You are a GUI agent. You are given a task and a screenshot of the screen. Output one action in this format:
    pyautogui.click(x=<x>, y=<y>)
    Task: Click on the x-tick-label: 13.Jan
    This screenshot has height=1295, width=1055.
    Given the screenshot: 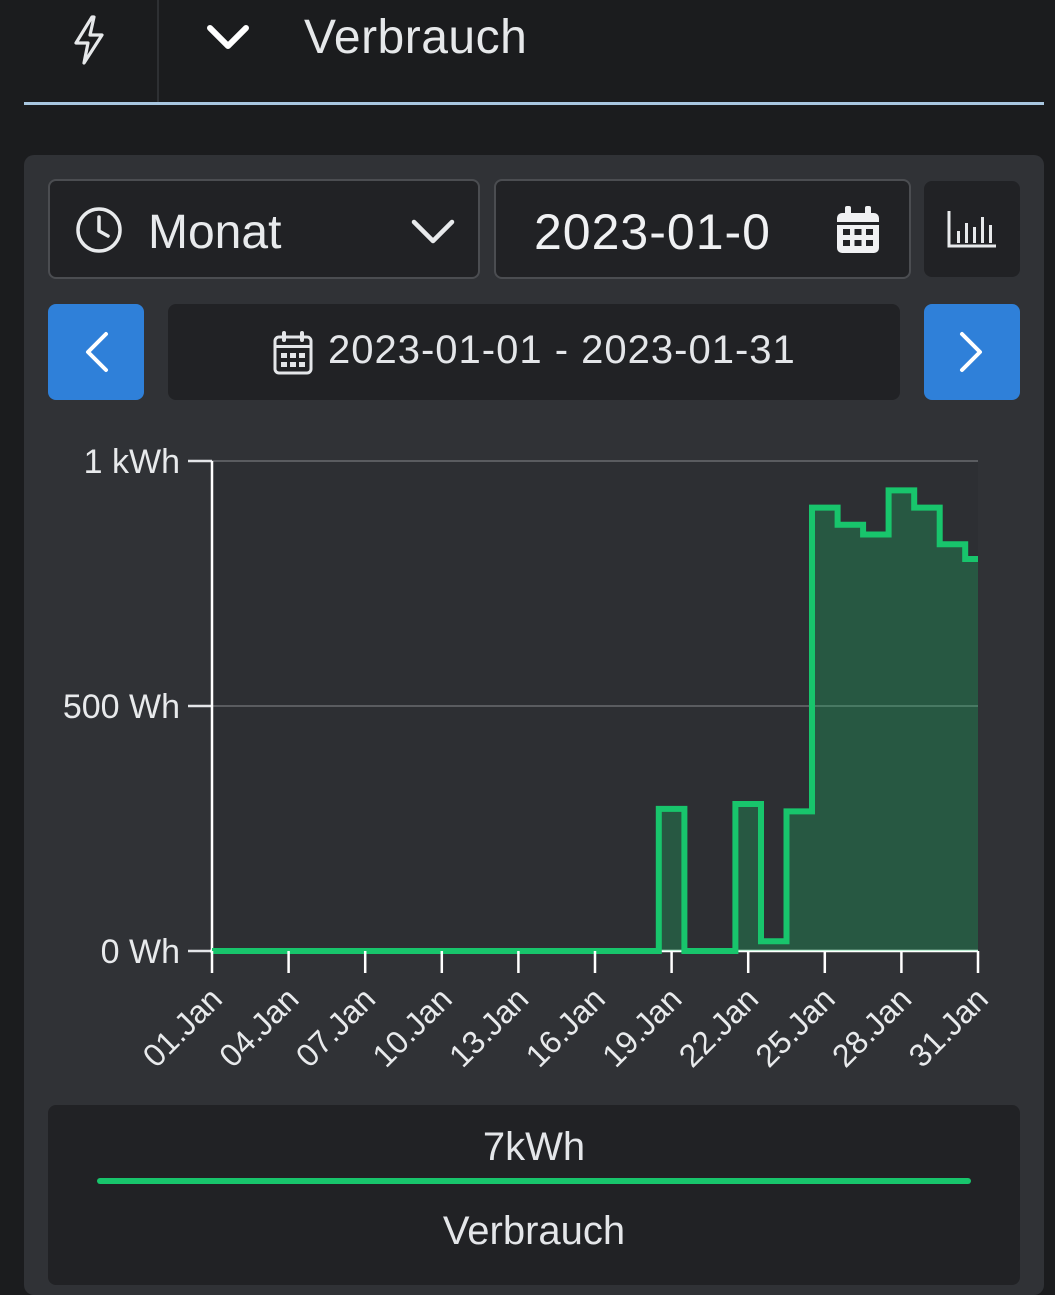 What is the action you would take?
    pyautogui.click(x=488, y=1026)
    